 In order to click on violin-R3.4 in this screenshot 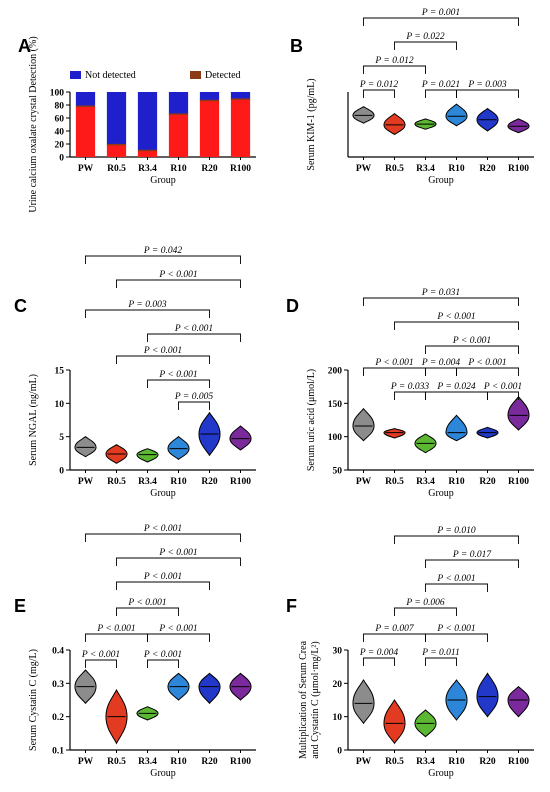, I will do `click(147, 455)`.